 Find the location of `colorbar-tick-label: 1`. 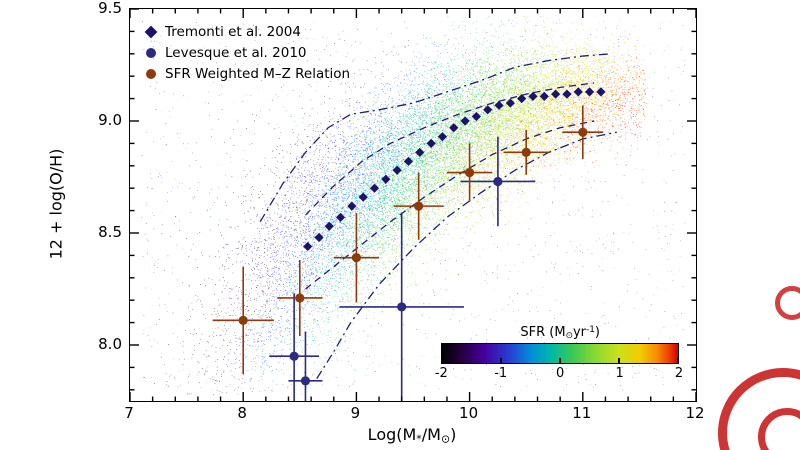

colorbar-tick-label: 1 is located at coordinates (619, 373).